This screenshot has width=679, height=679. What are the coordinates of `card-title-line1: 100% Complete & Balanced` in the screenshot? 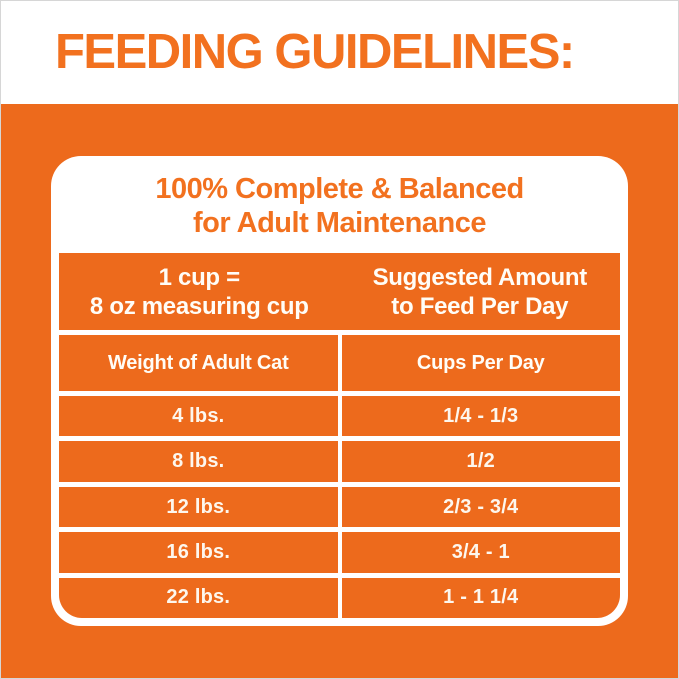 It's located at (339, 189).